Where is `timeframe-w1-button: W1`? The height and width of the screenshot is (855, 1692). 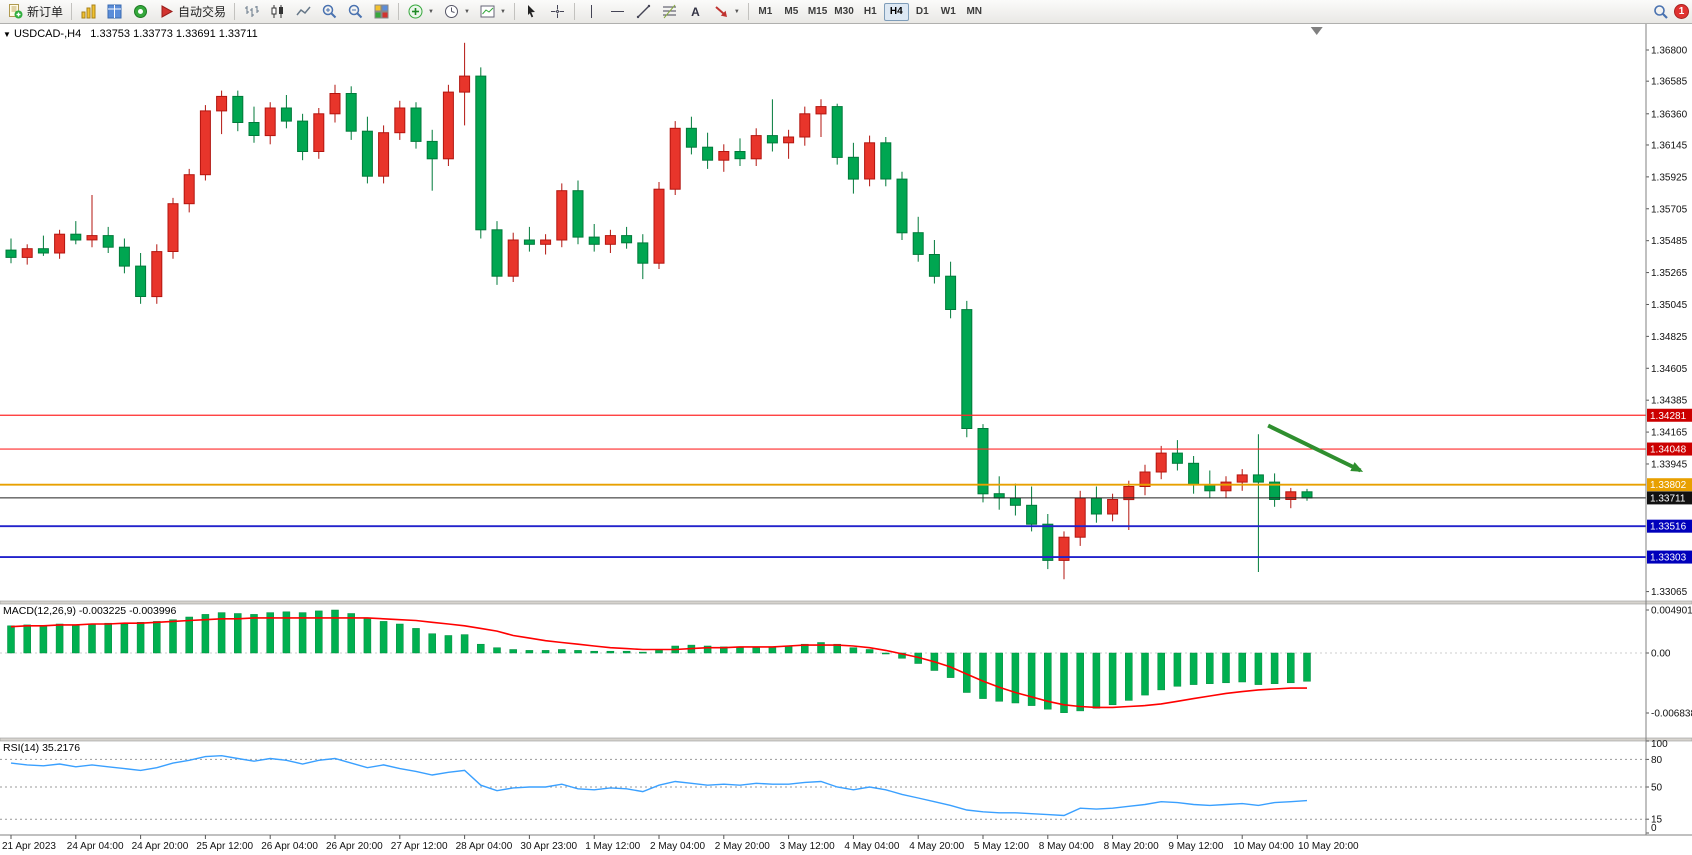
timeframe-w1-button: W1 is located at coordinates (948, 11).